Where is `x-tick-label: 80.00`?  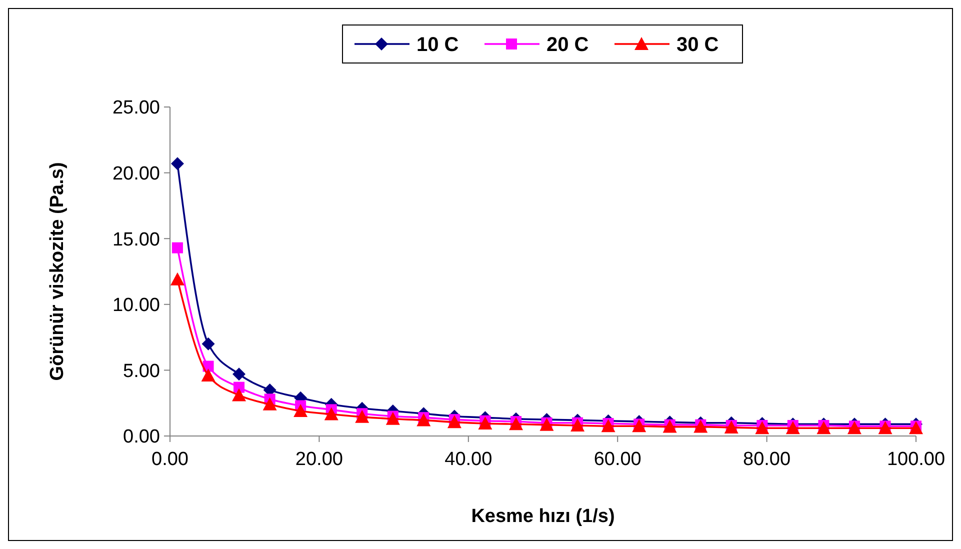 x-tick-label: 80.00 is located at coordinates (767, 459).